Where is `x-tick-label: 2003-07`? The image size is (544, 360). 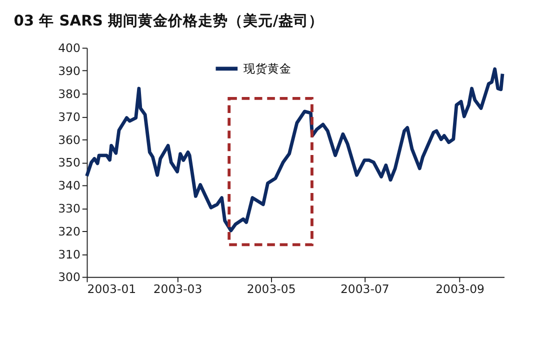 x-tick-label: 2003-07 is located at coordinates (365, 289).